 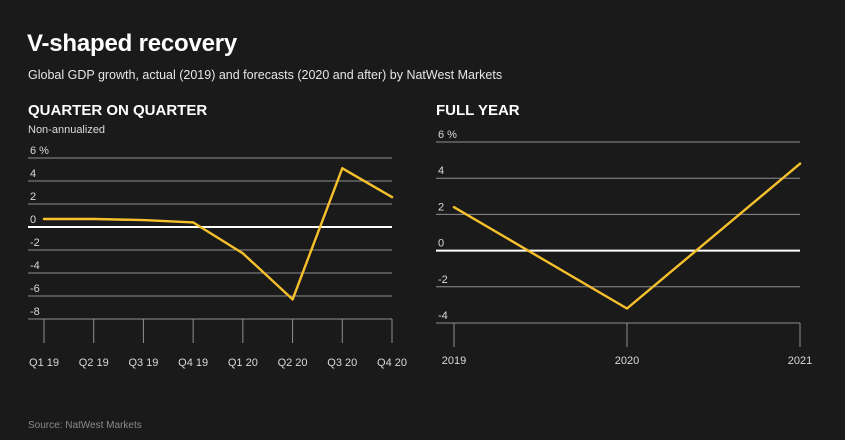 What do you see at coordinates (478, 110) in the screenshot?
I see `annual-panel-title: FULL YEAR` at bounding box center [478, 110].